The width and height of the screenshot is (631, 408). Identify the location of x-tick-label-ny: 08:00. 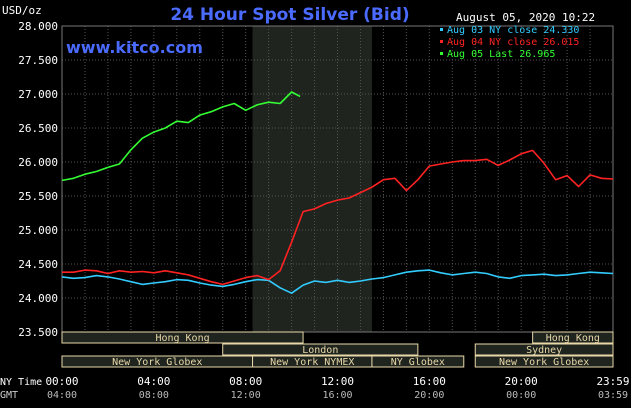
(245, 381).